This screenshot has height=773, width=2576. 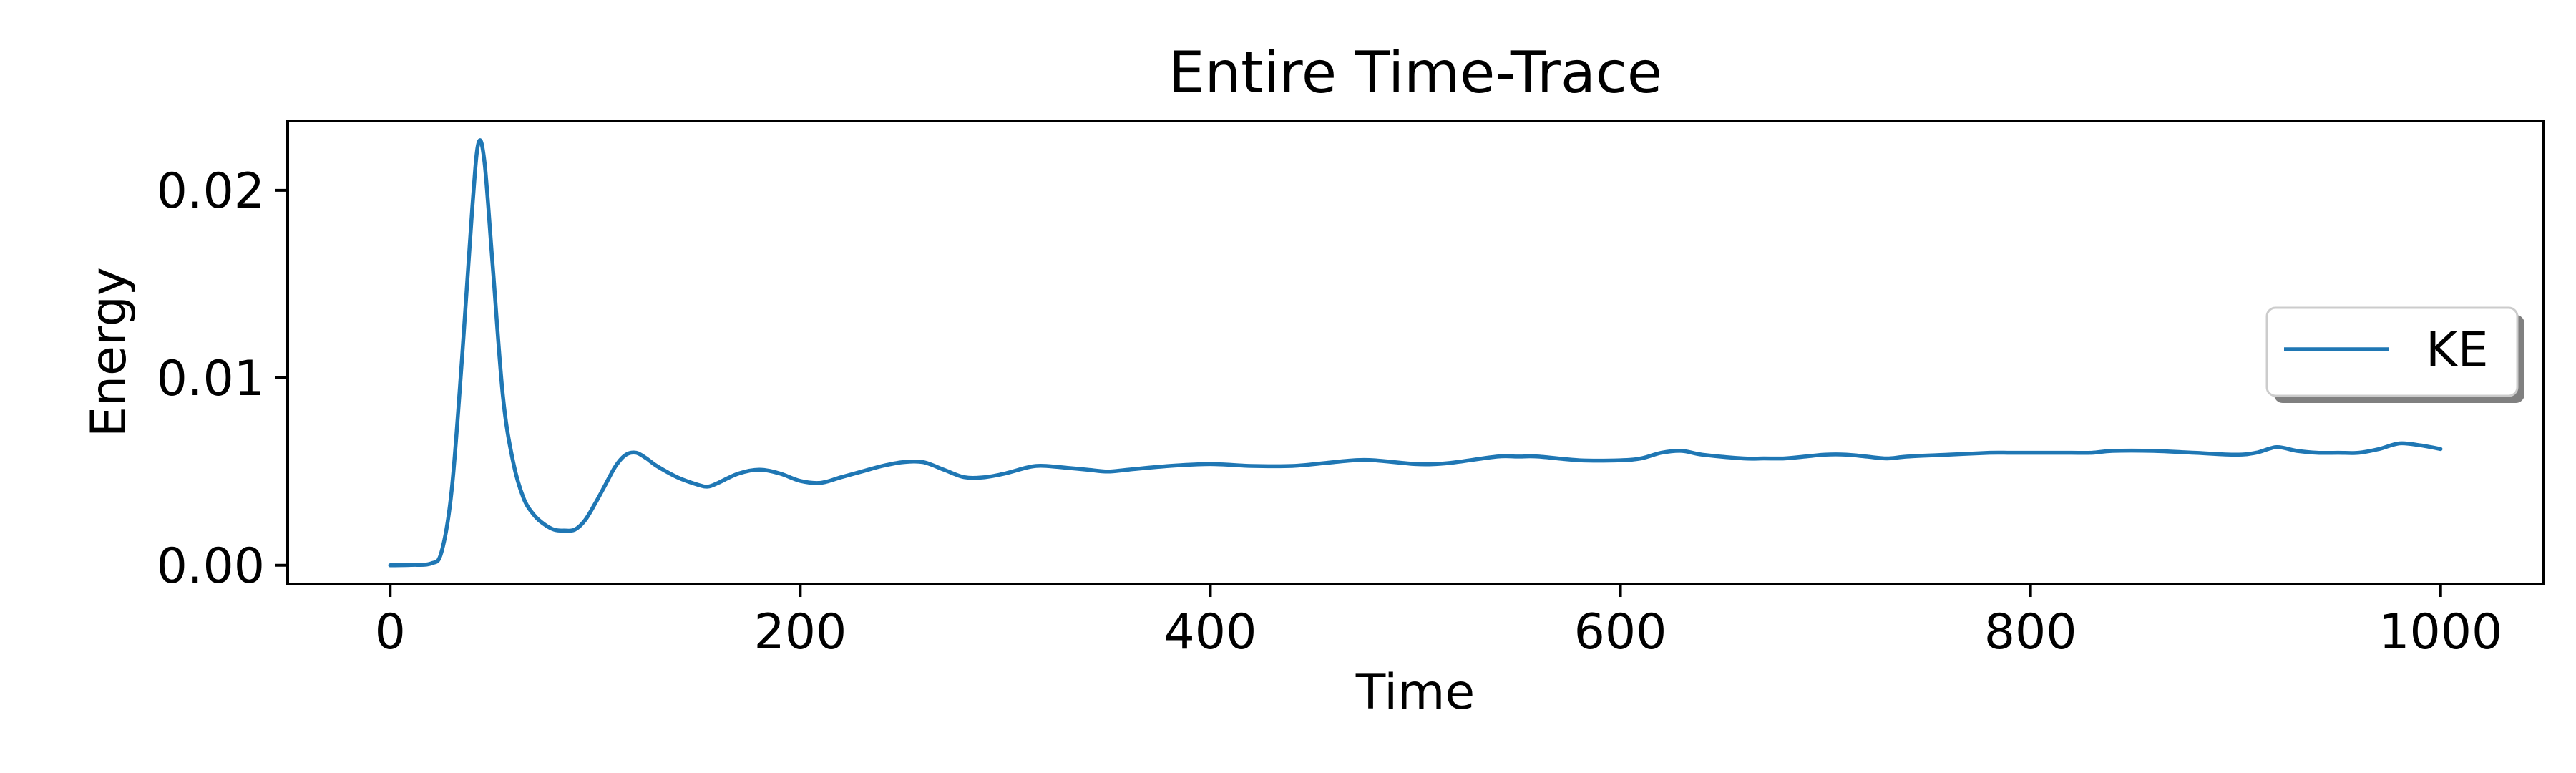 I want to click on x-tick-label: 200, so click(x=800, y=632).